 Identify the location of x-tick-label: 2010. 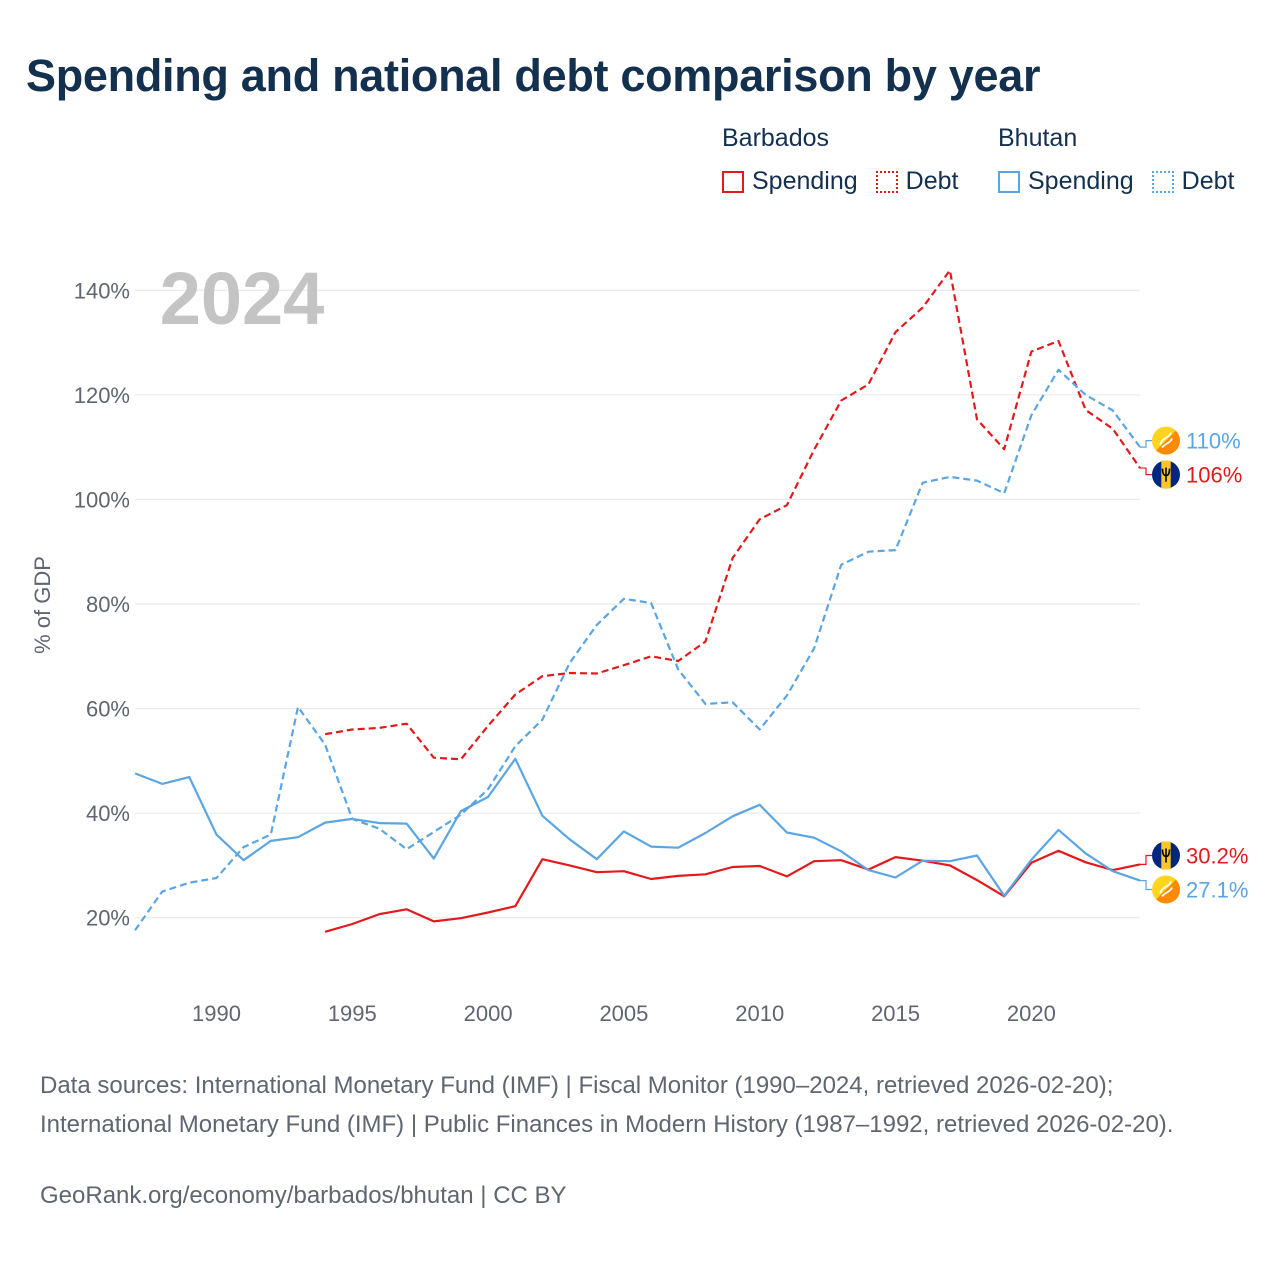
(759, 1013).